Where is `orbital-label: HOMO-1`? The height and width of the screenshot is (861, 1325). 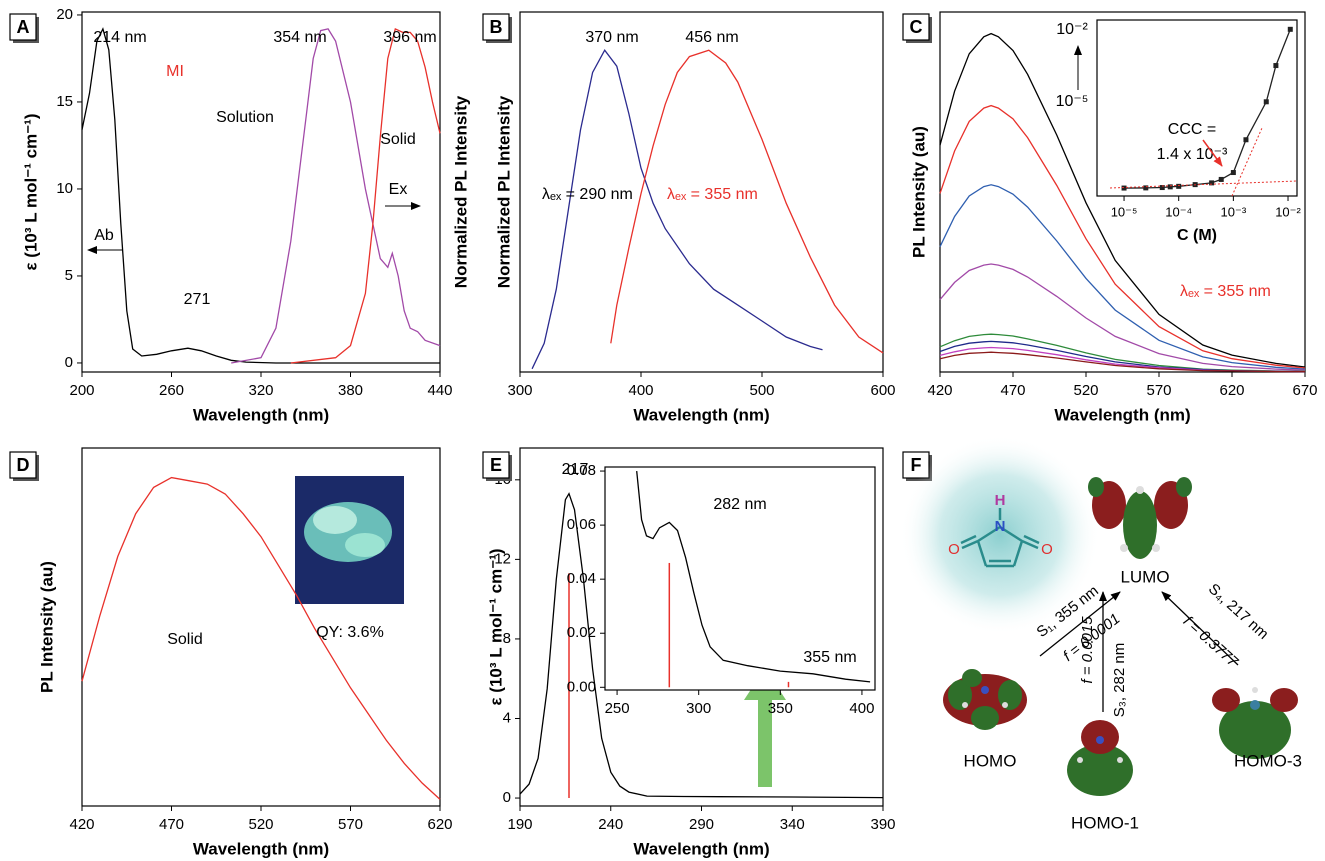
orbital-label: HOMO-1 is located at coordinates (1105, 822).